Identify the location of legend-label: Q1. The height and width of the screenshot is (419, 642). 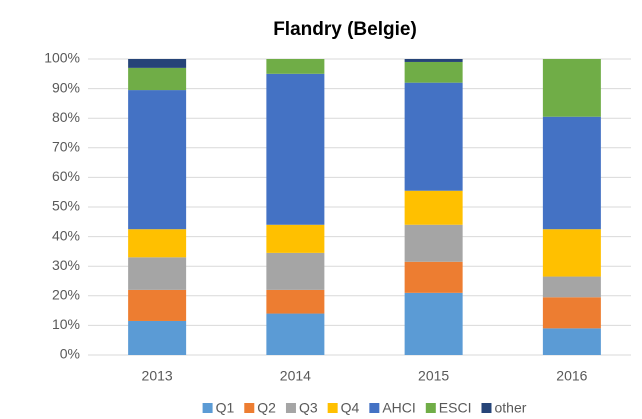
(225, 408).